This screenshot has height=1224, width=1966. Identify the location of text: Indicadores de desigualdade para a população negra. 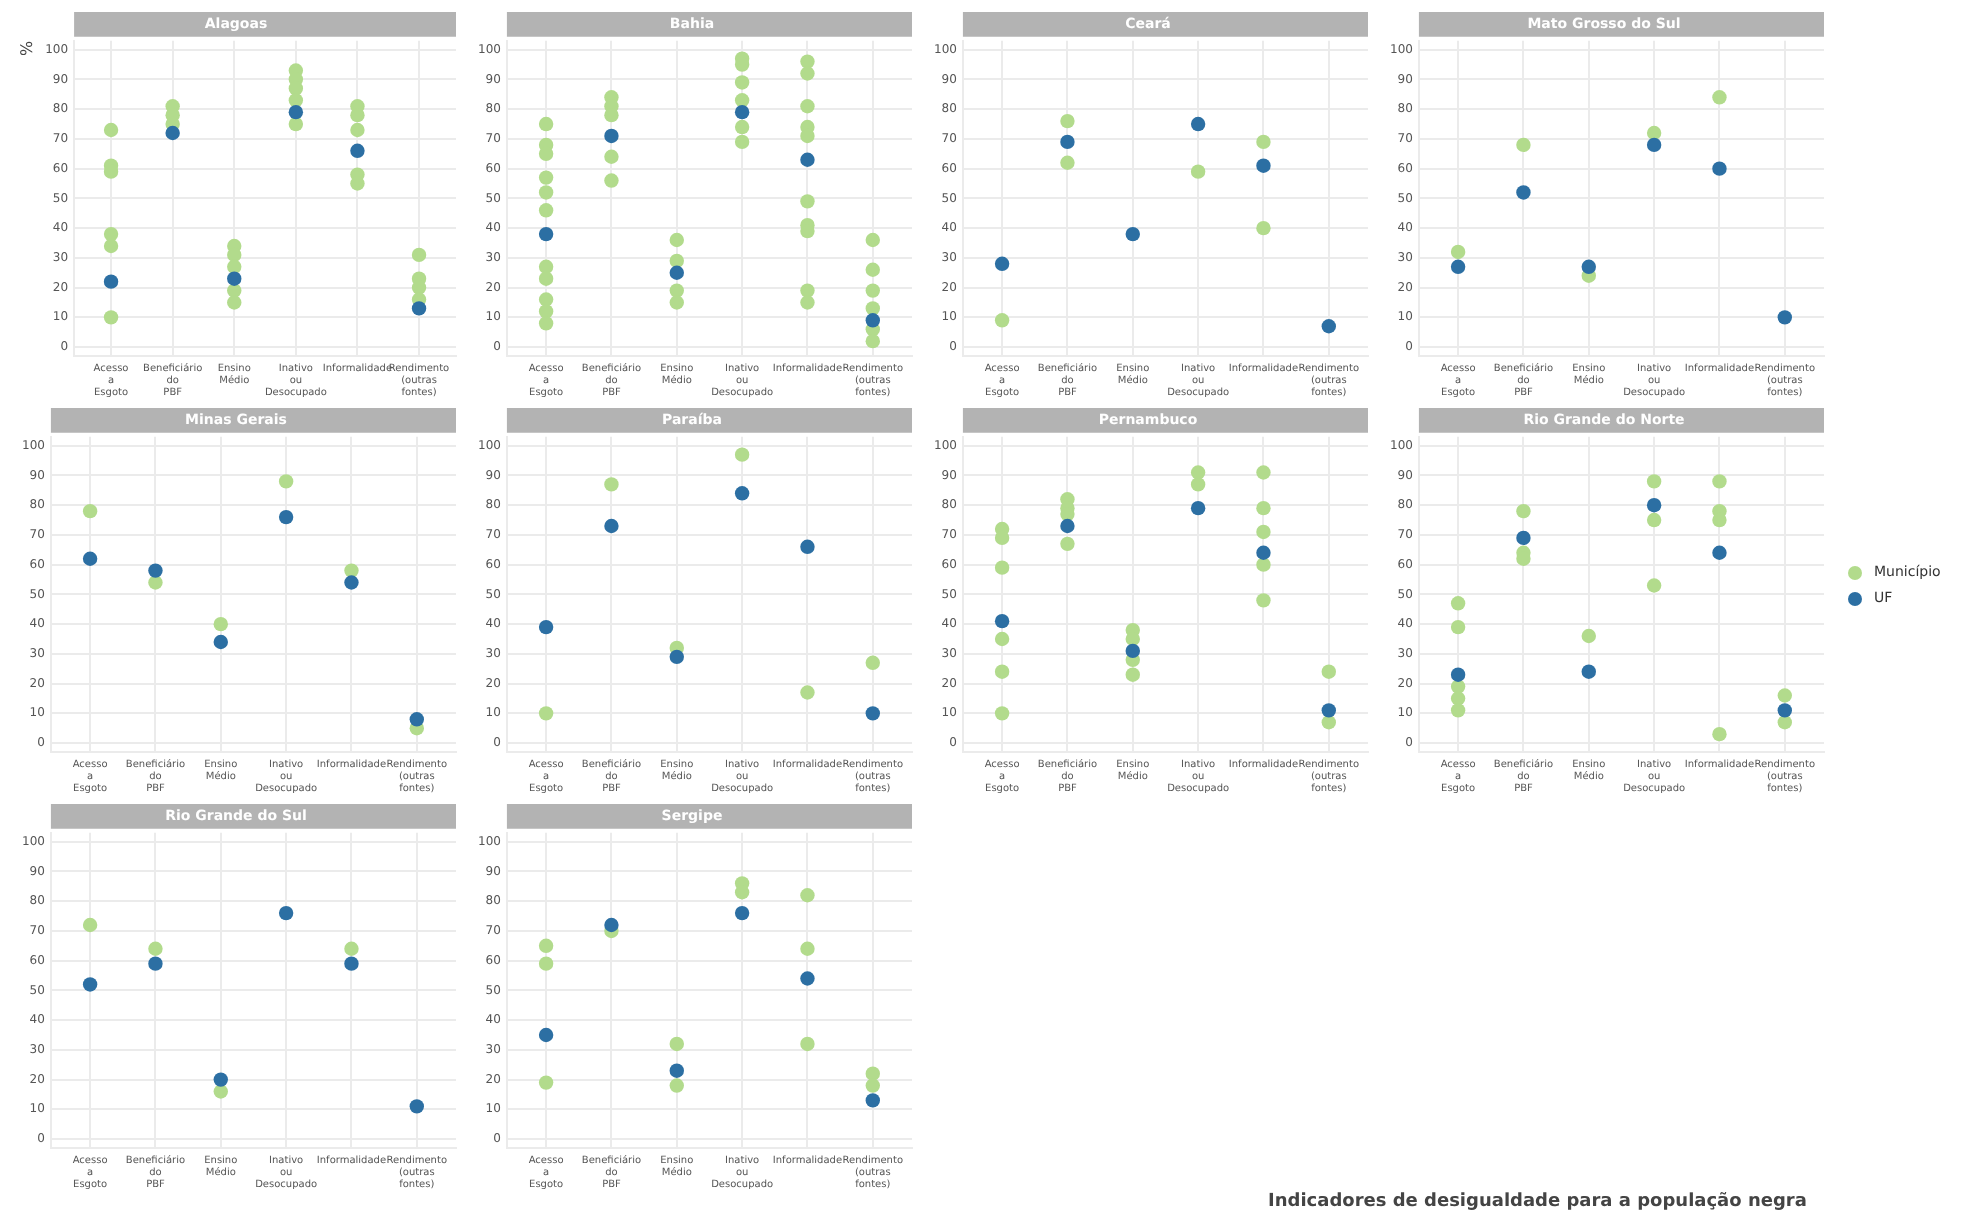
(1537, 1202).